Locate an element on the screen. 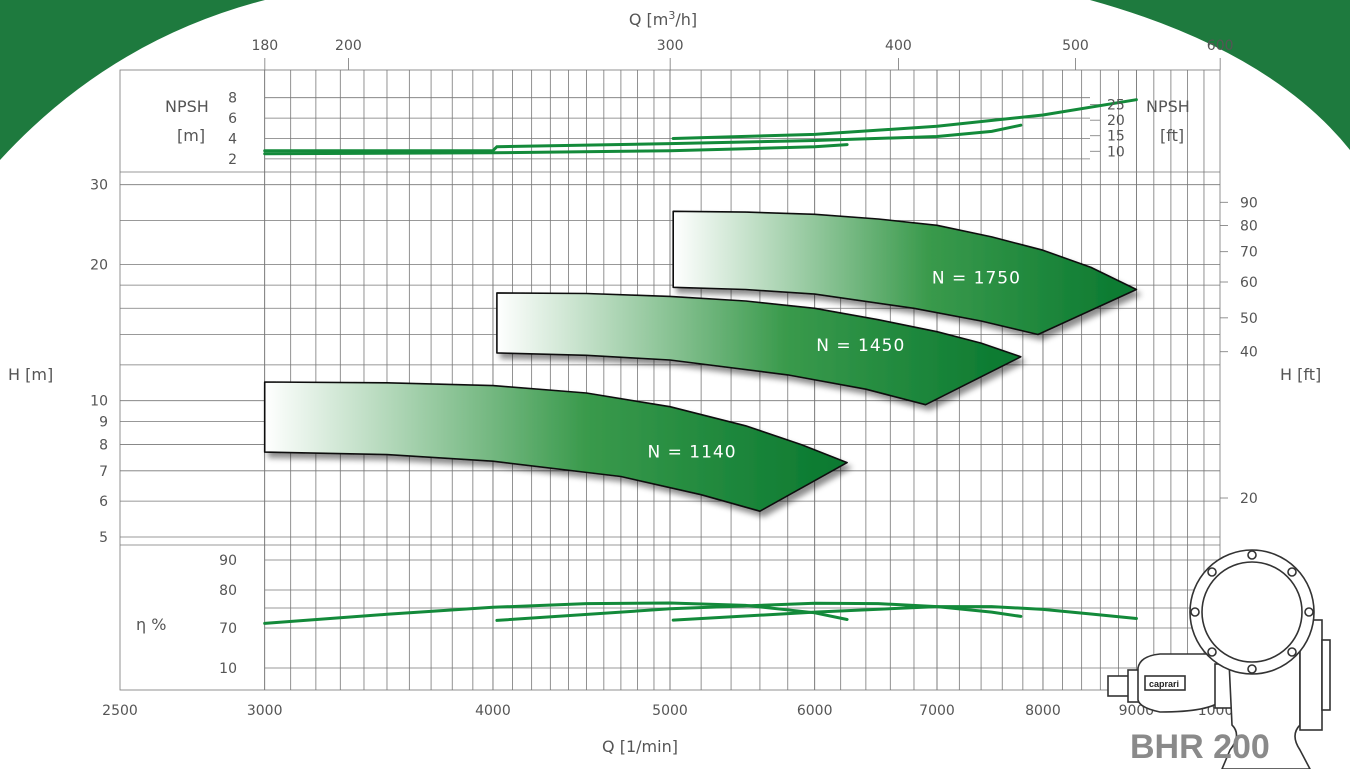 The height and width of the screenshot is (769, 1350). head-band-label-2: N = 1750 is located at coordinates (976, 279).